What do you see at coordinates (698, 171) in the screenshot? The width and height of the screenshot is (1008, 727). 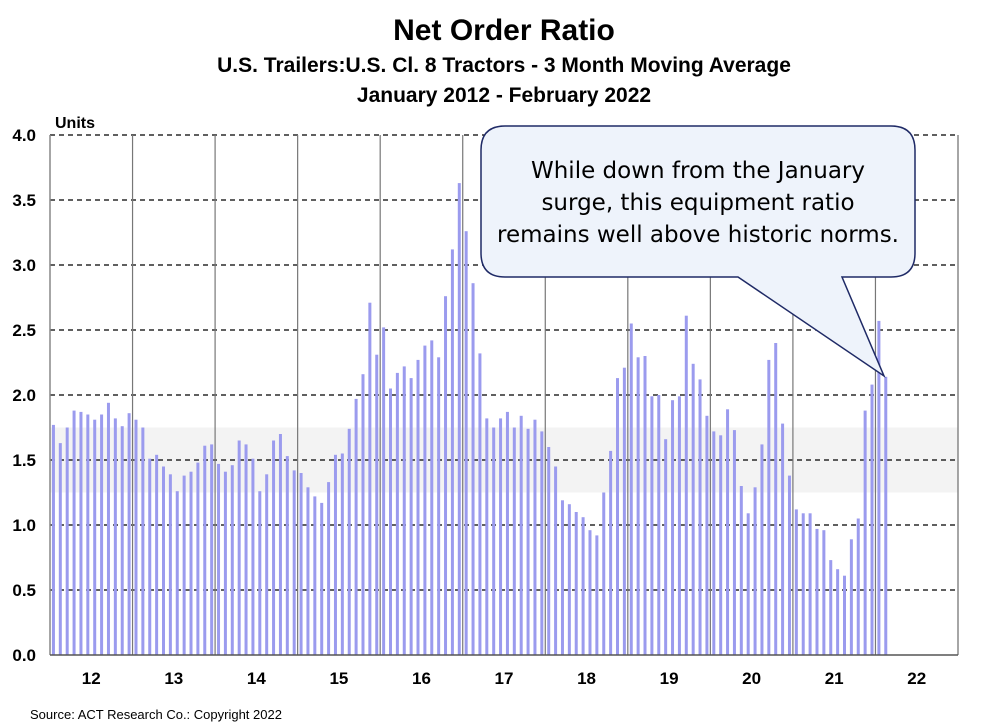 I see `callout-text: While down from the January` at bounding box center [698, 171].